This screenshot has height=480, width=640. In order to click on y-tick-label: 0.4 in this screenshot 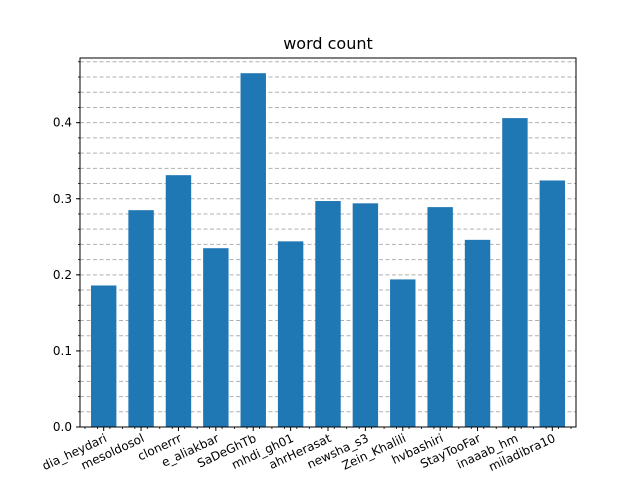, I will do `click(62, 123)`.